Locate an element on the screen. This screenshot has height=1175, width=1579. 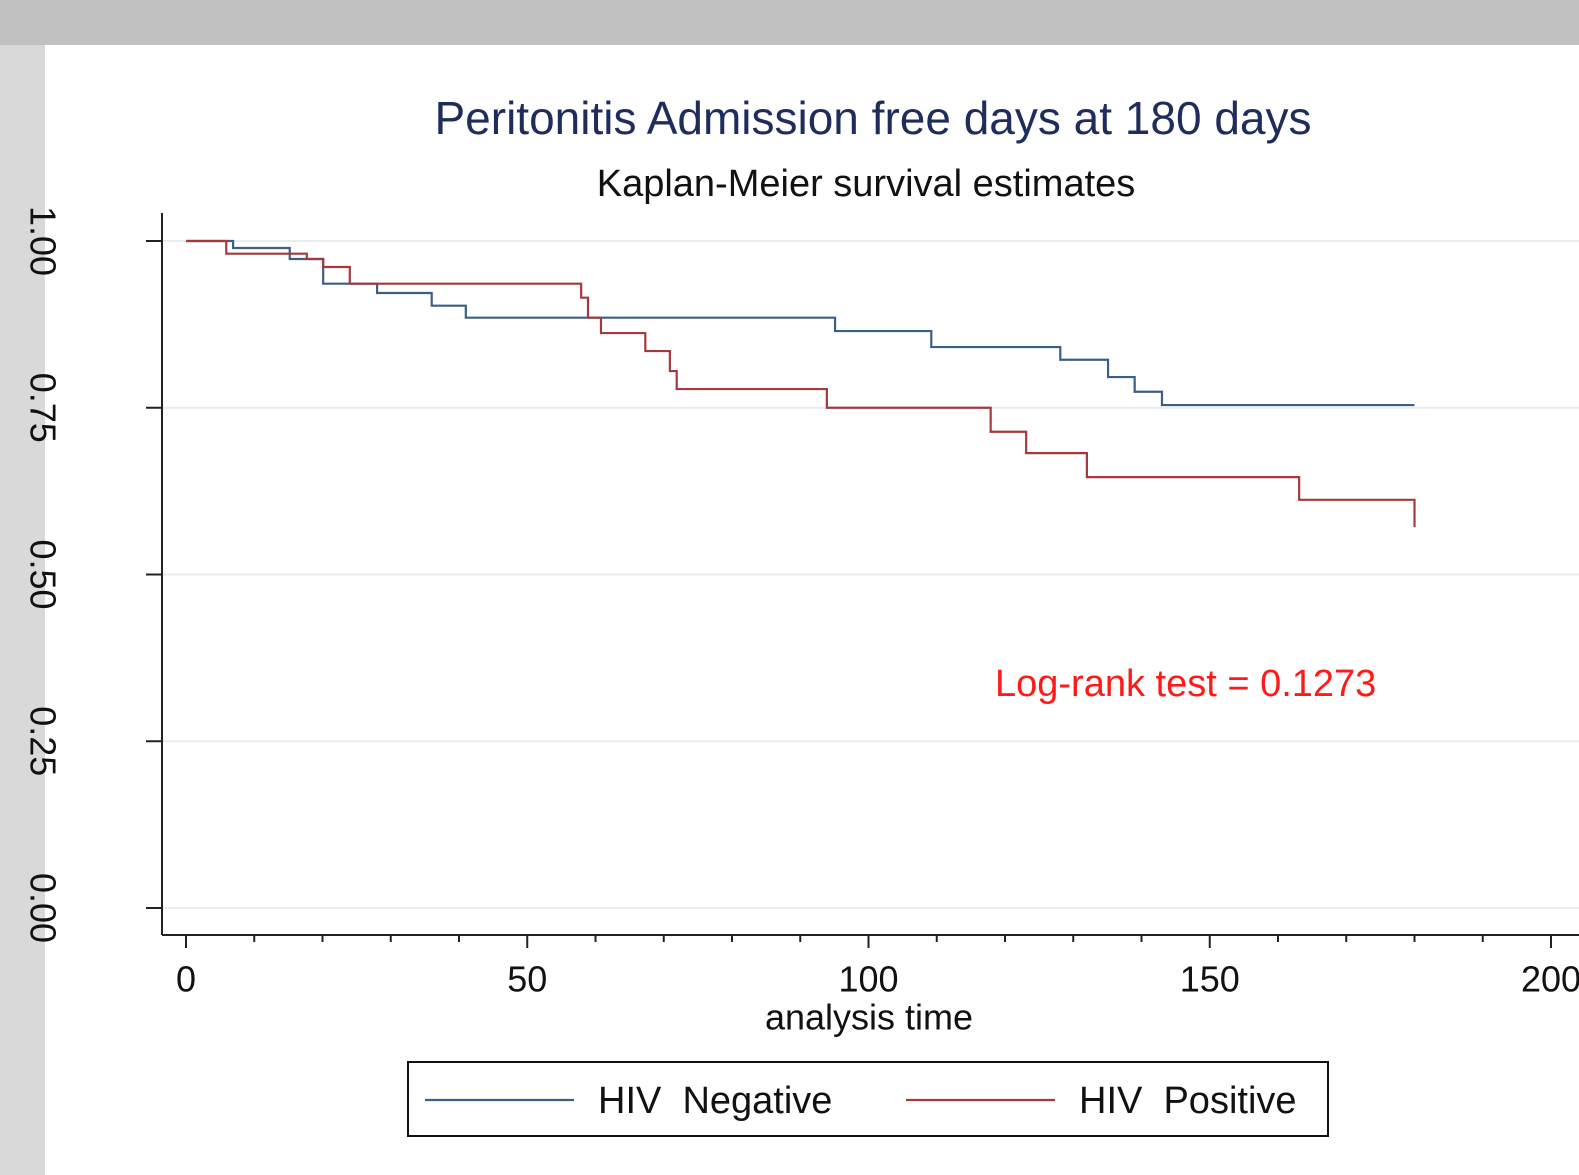
y-tick-label: 0.50 is located at coordinates (42, 574).